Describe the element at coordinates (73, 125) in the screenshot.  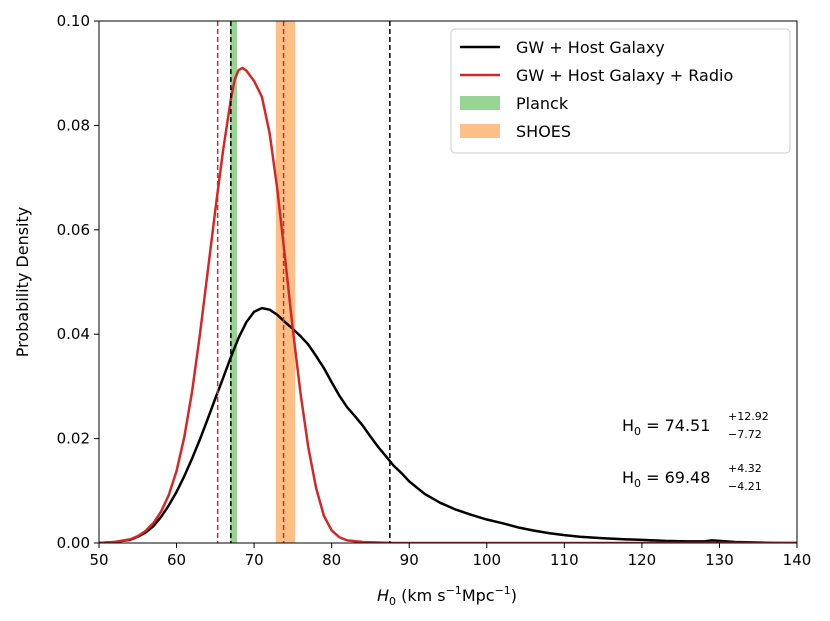
I see `y-tick-label: 0.08` at that location.